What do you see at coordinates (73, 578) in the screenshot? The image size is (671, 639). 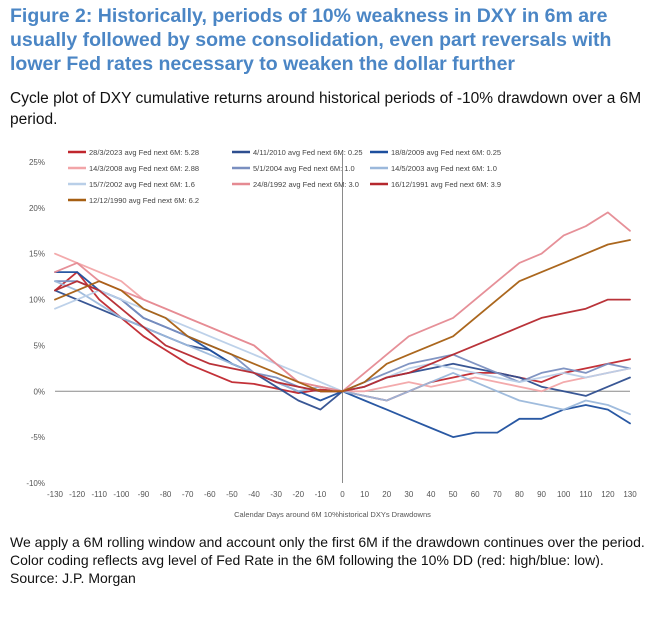 I see `source-text: Source: J.P. Morgan` at bounding box center [73, 578].